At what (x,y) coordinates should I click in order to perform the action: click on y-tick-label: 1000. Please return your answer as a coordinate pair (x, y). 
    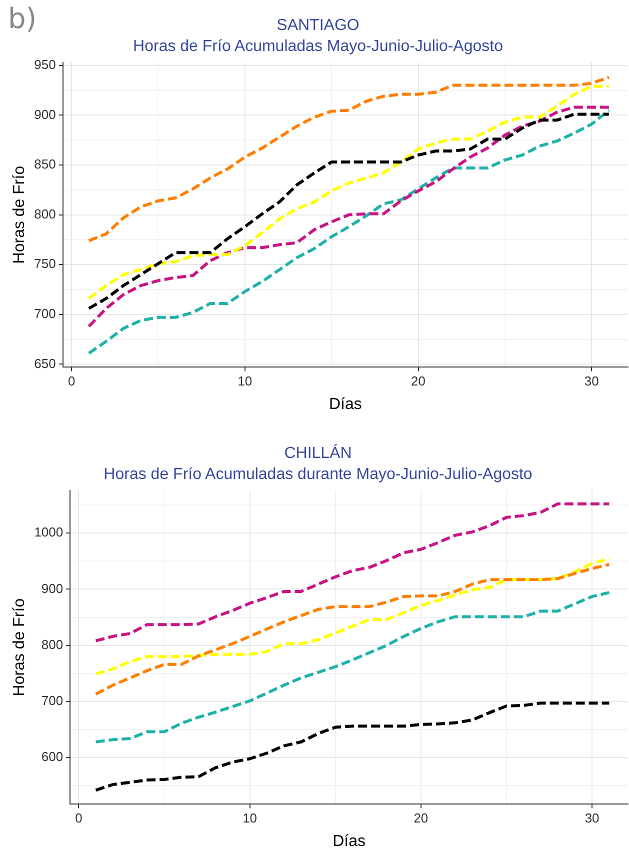
    Looking at the image, I should click on (49, 532).